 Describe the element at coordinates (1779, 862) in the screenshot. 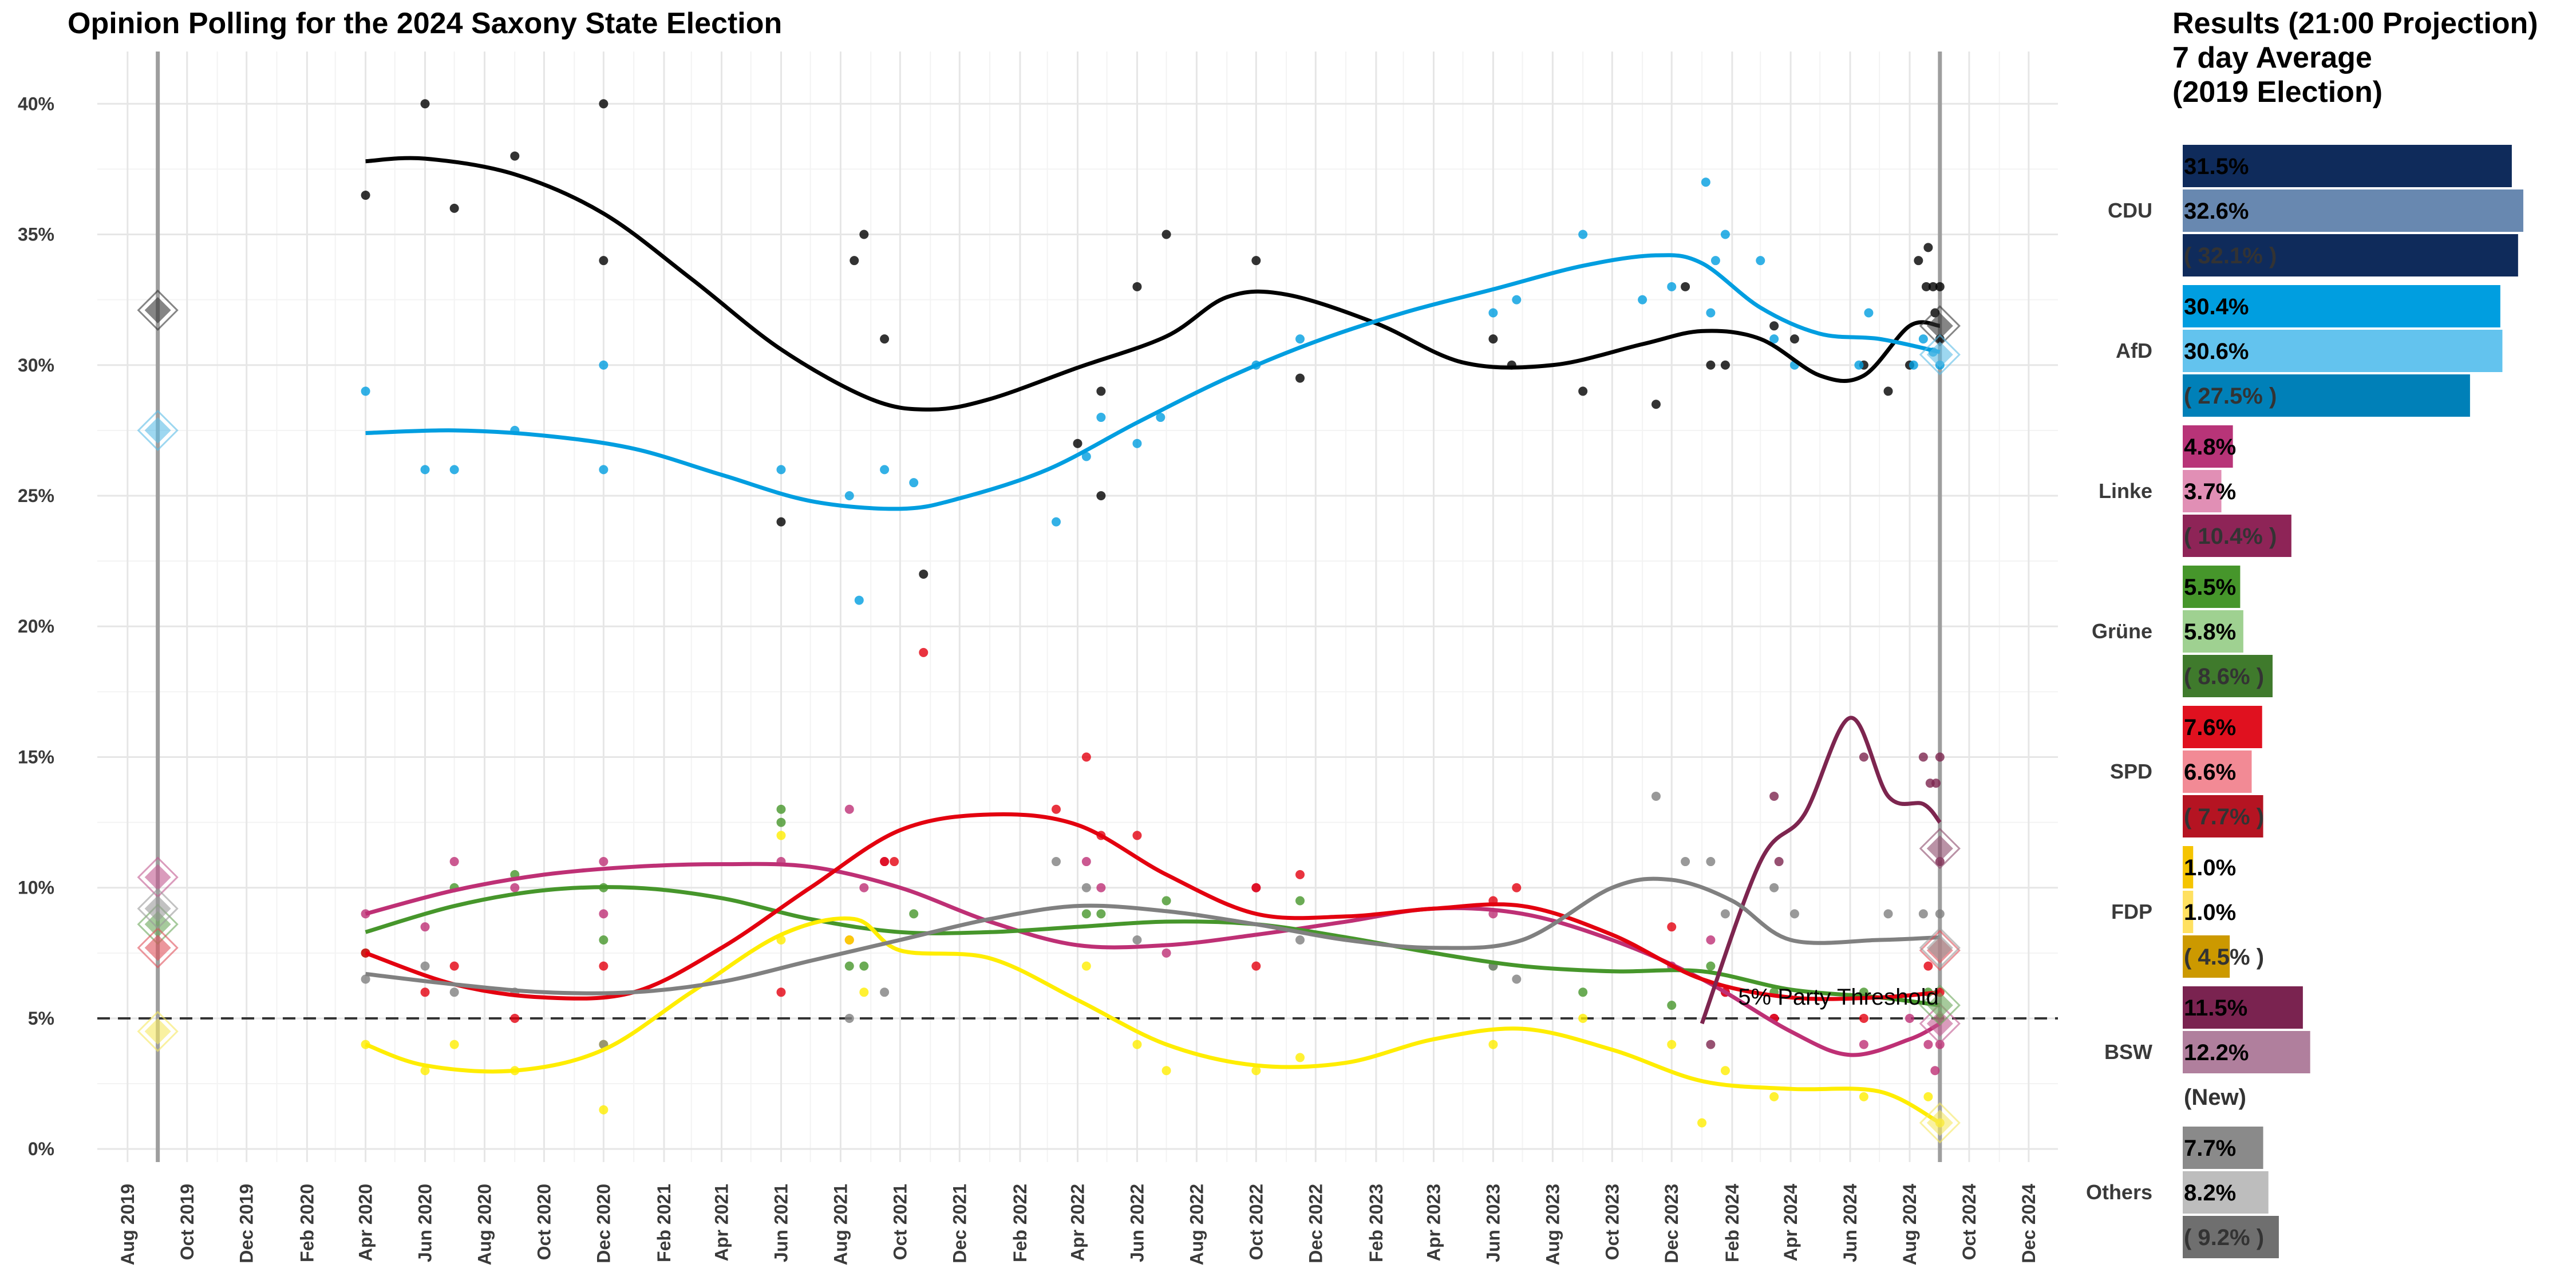

I see `poll-point-bsw` at that location.